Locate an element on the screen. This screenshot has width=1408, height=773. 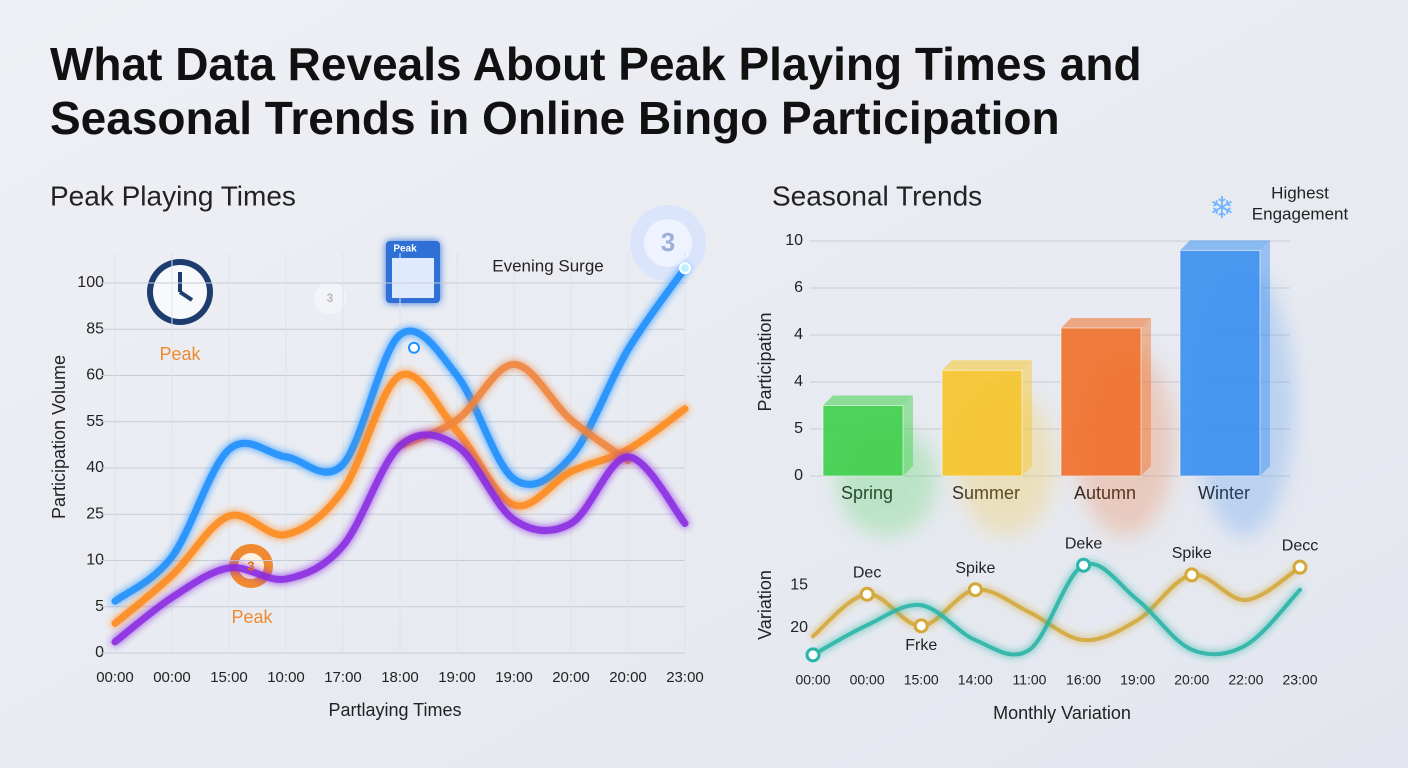
y-tick-label: 85 is located at coordinates (95, 328).